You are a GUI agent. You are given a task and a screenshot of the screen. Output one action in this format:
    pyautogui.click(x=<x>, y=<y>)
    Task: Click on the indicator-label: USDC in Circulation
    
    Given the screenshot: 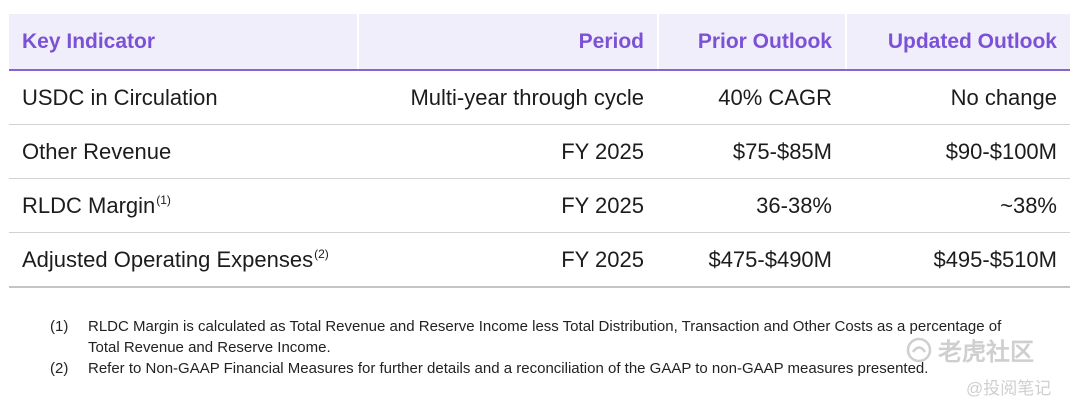 What is the action you would take?
    pyautogui.click(x=120, y=97)
    